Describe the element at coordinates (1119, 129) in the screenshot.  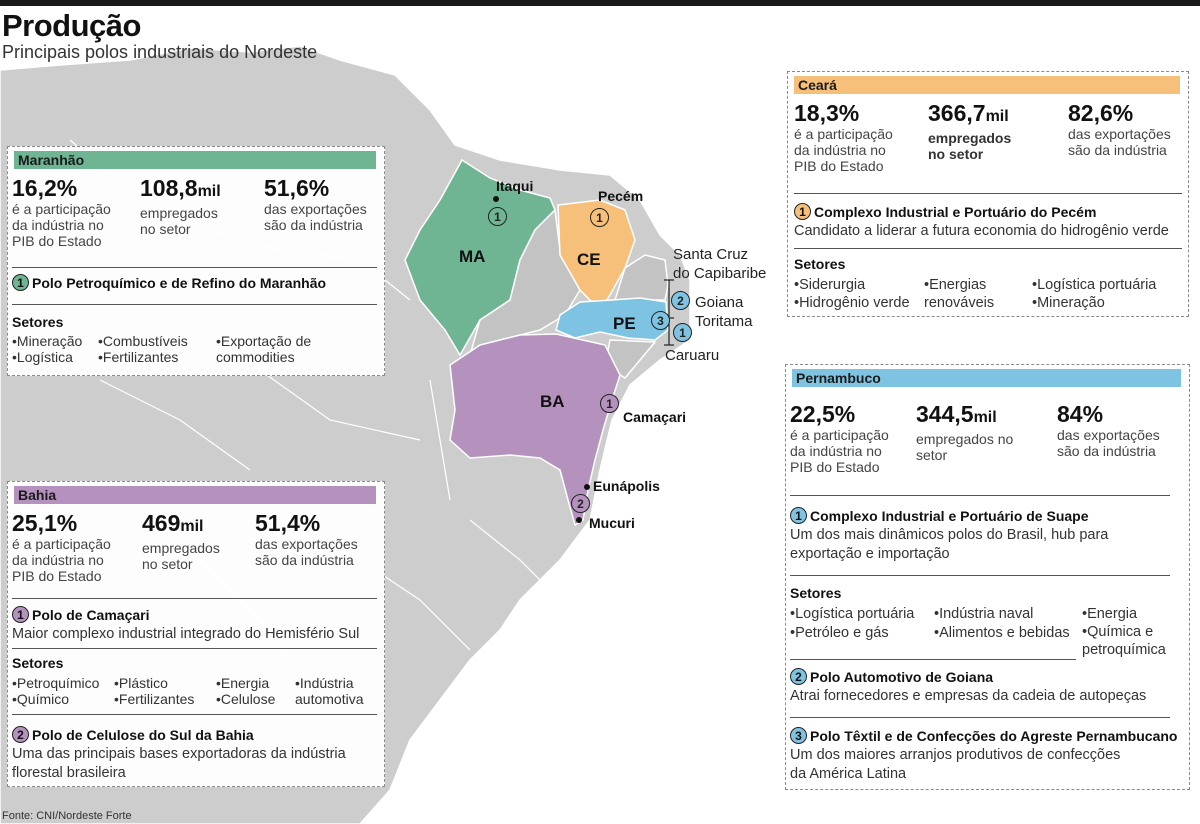
I see `stat-ce-exportacoes: 82,6% das exportações são da indústria` at that location.